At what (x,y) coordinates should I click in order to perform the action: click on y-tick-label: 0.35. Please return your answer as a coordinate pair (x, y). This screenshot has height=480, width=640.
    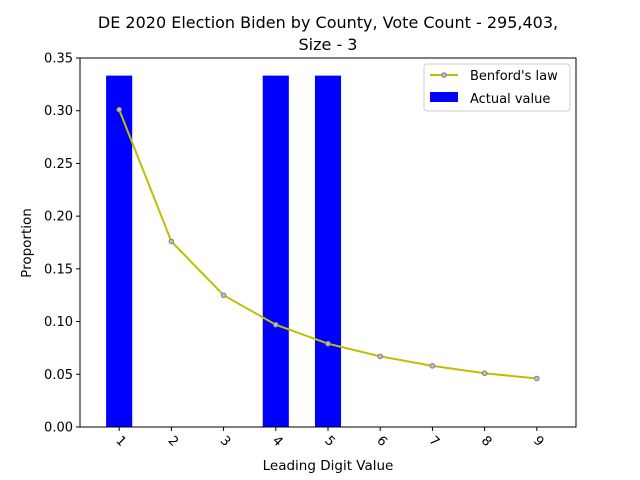
    Looking at the image, I should click on (58, 59).